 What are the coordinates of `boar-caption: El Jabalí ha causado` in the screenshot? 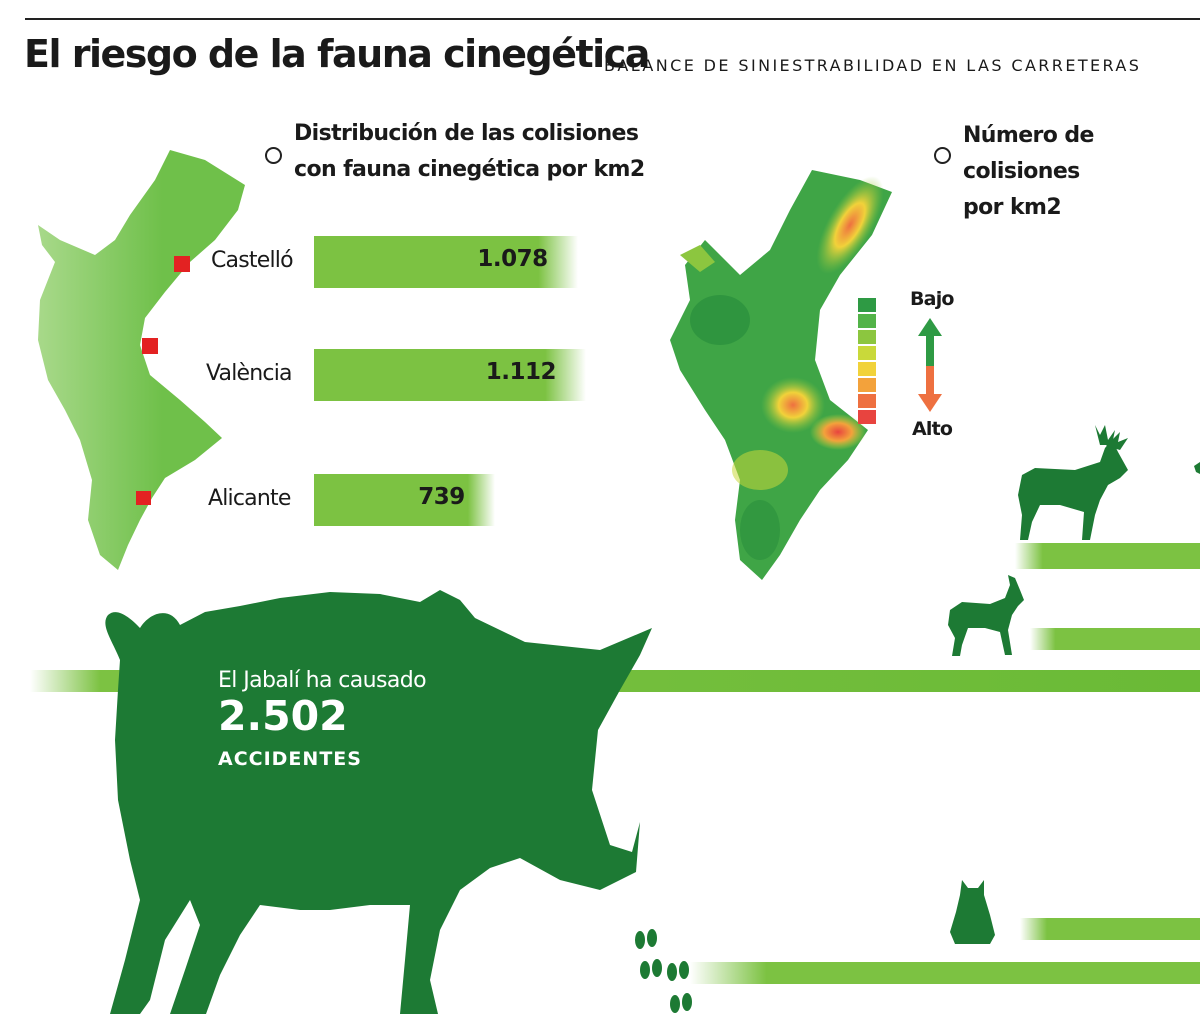 It's located at (322, 680).